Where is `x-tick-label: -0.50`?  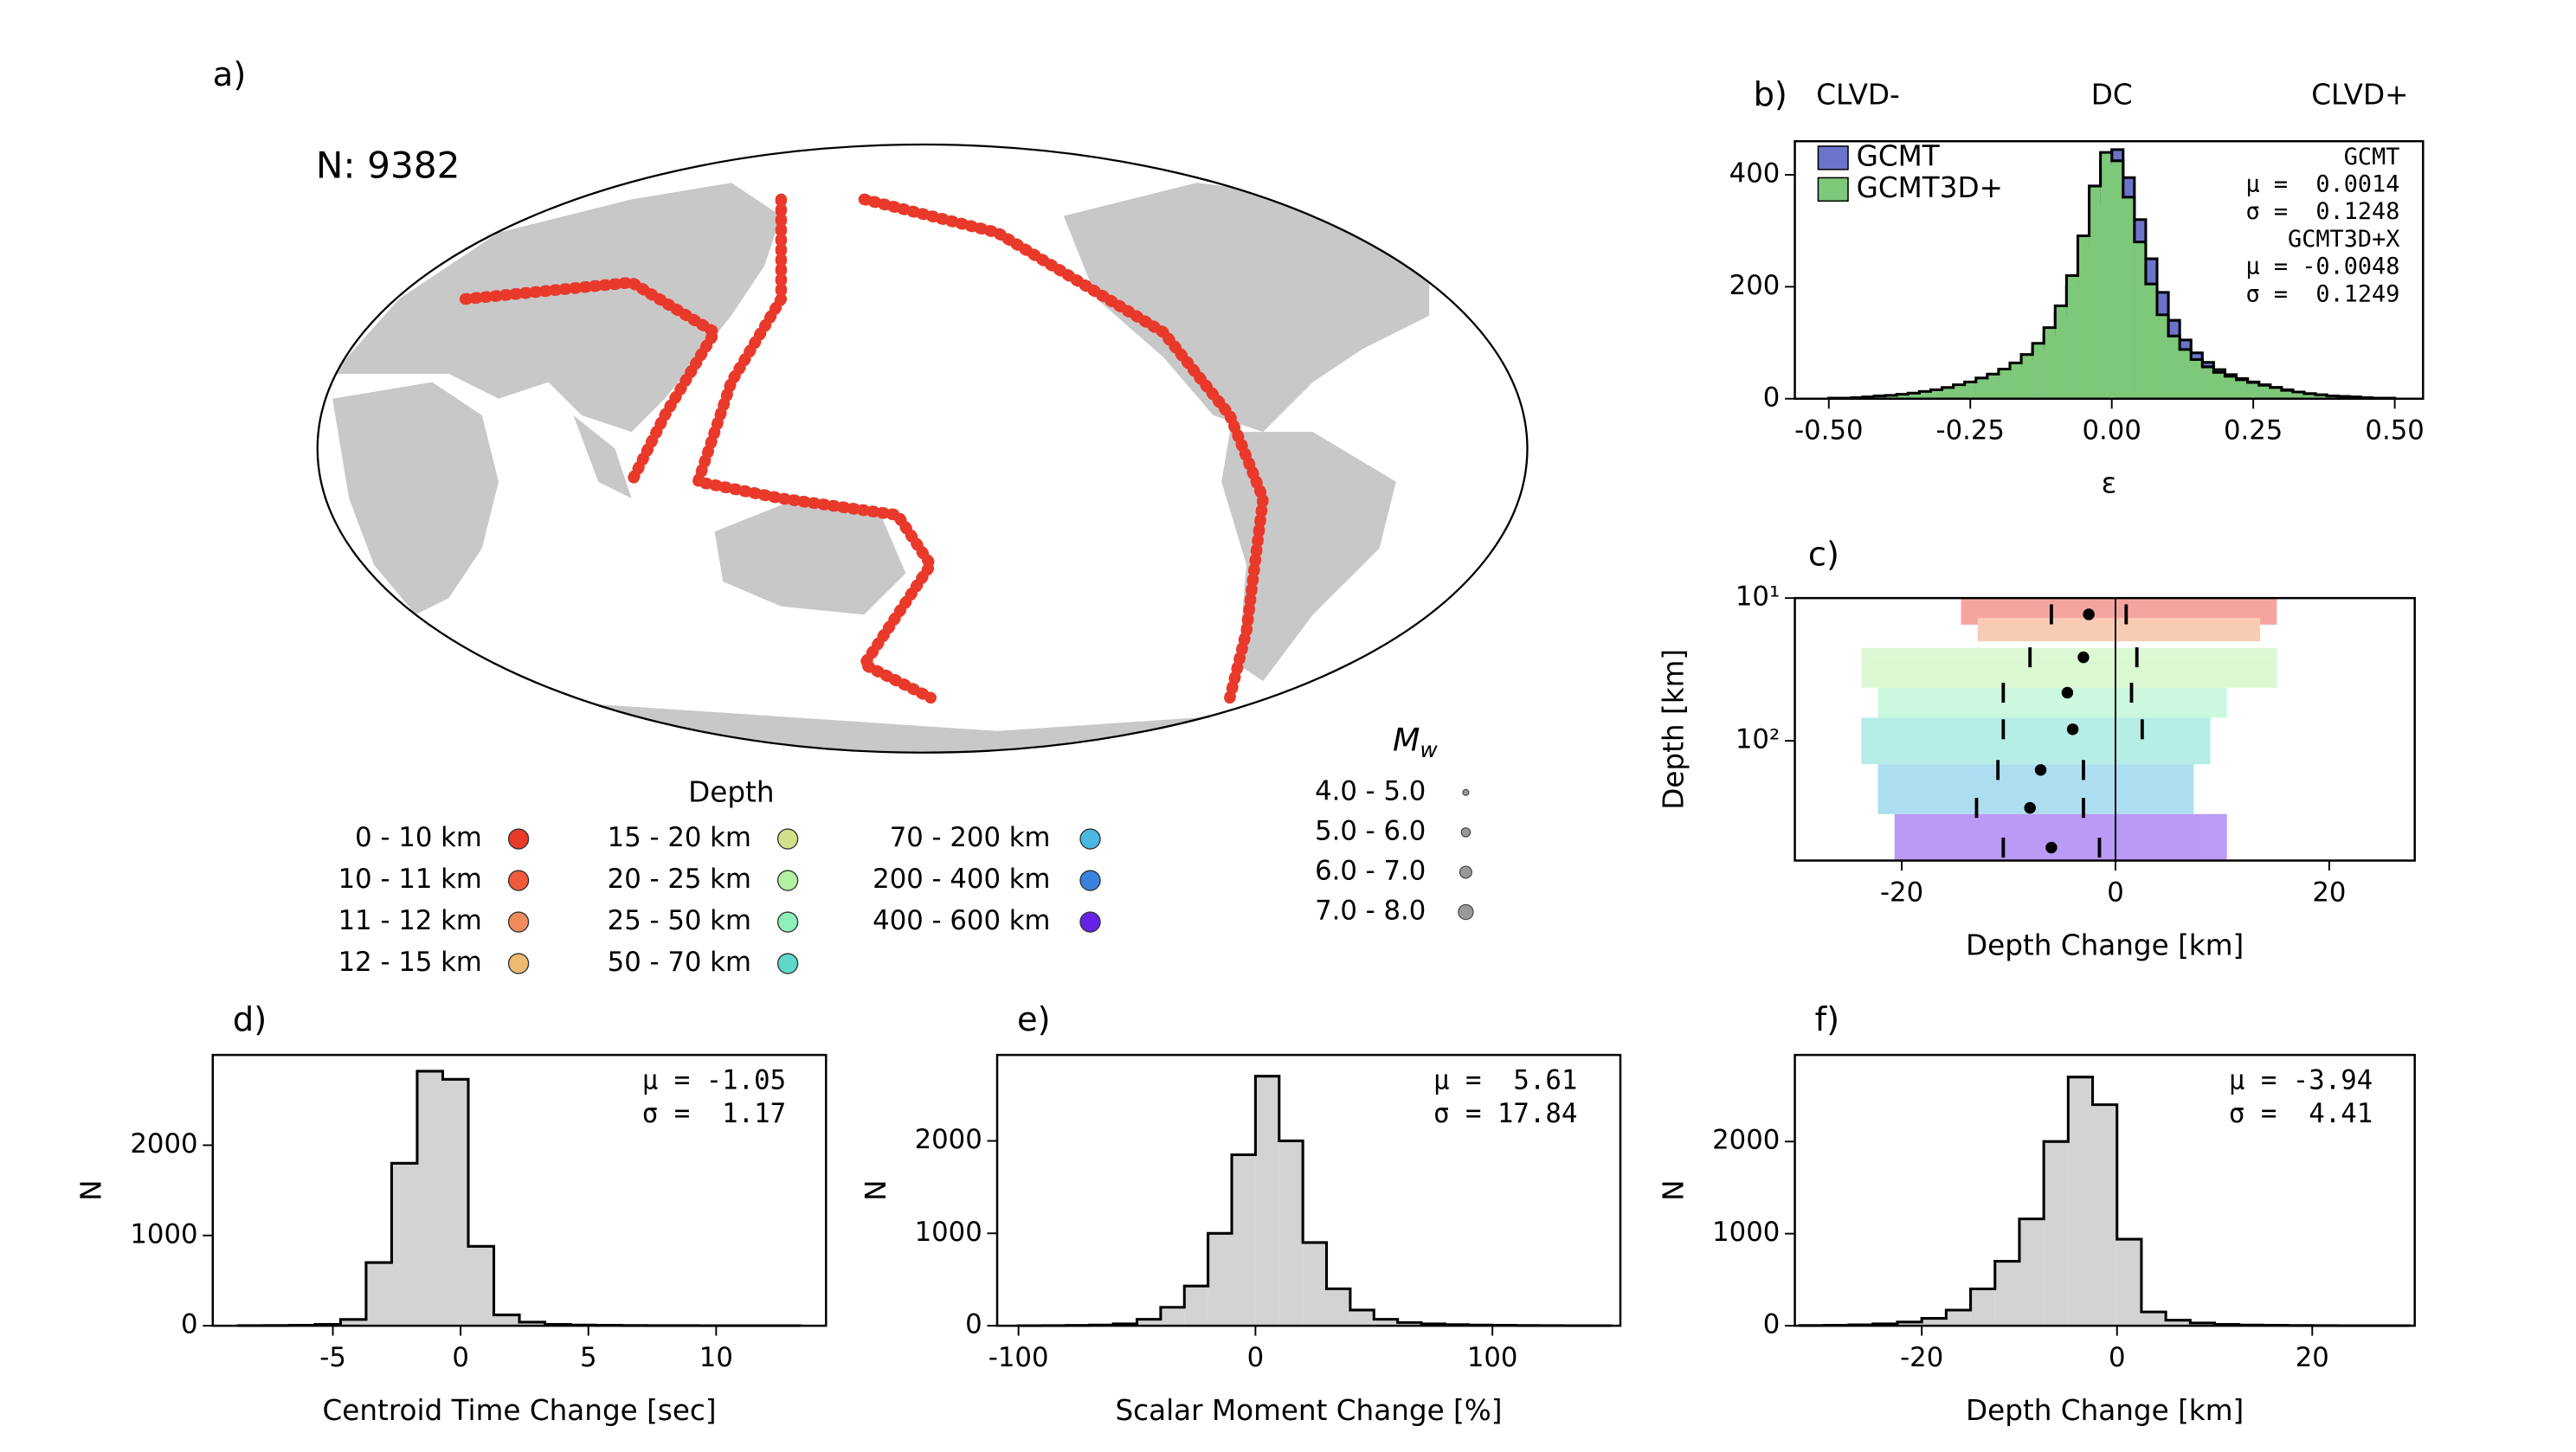
x-tick-label: -0.50 is located at coordinates (1829, 431).